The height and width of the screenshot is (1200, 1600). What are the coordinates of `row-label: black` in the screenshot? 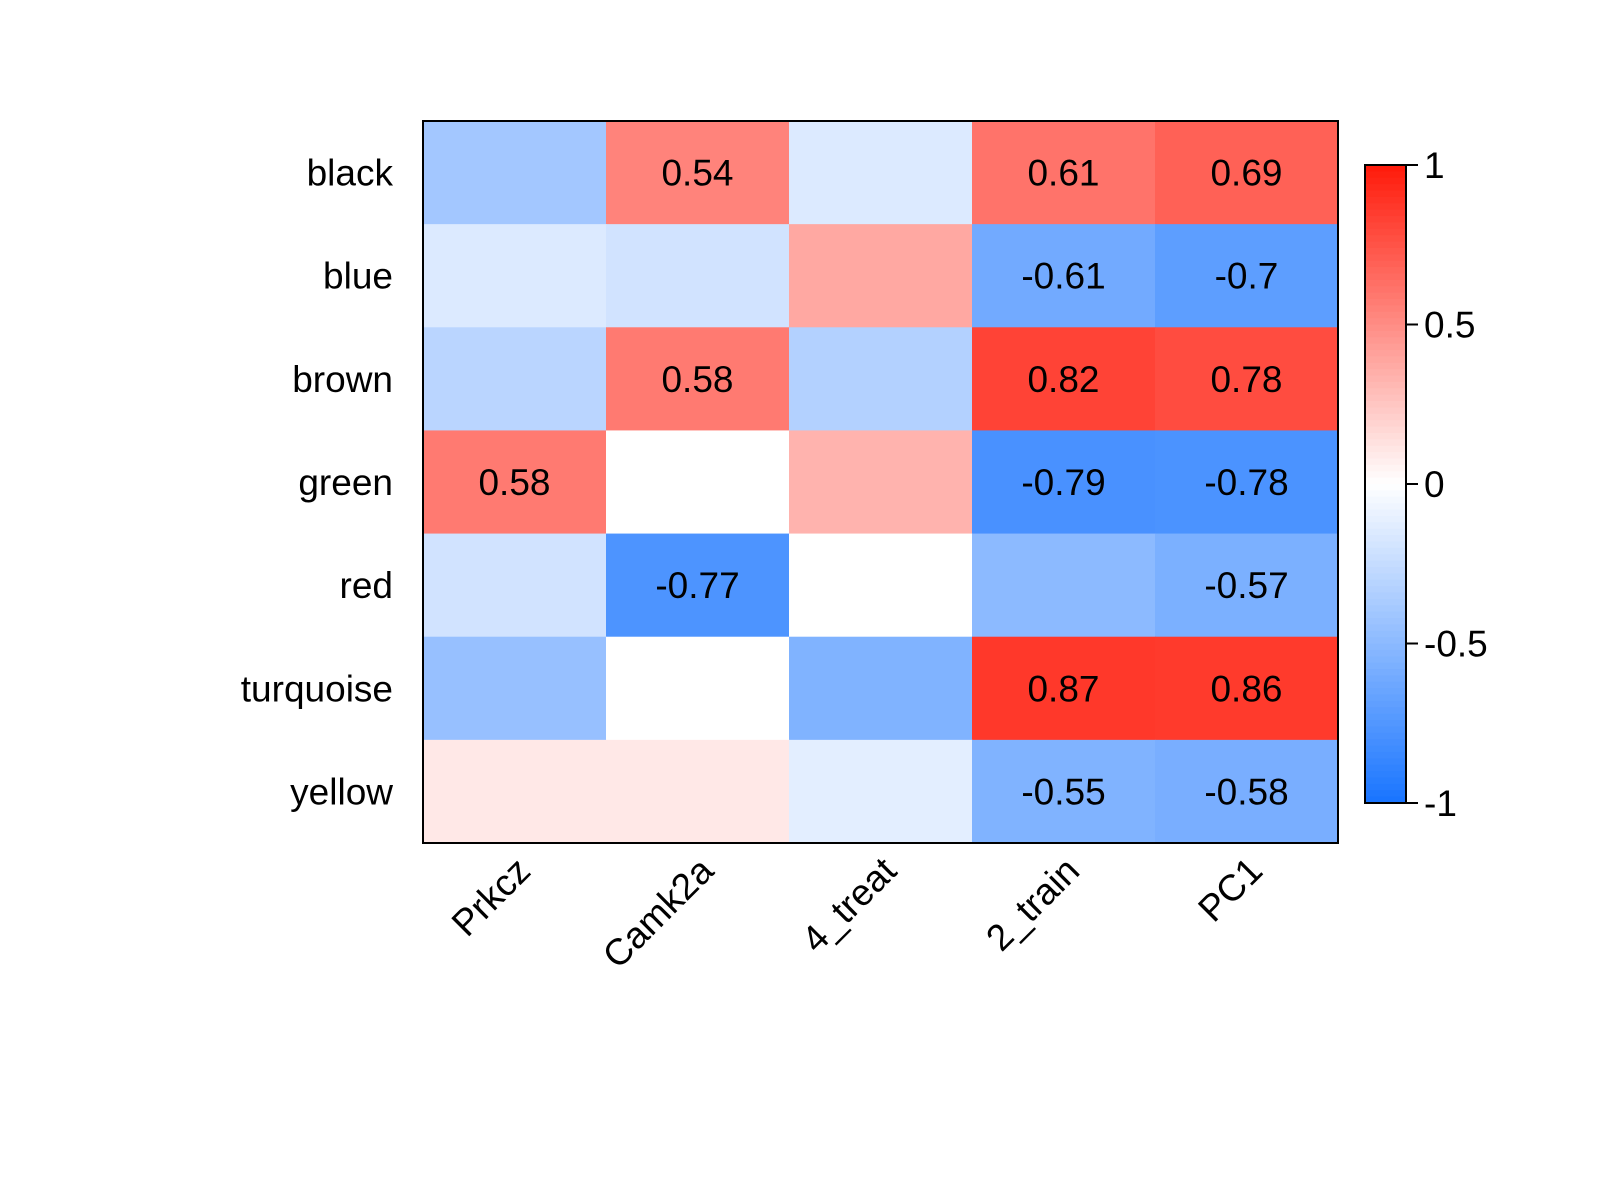 It's located at (350, 173).